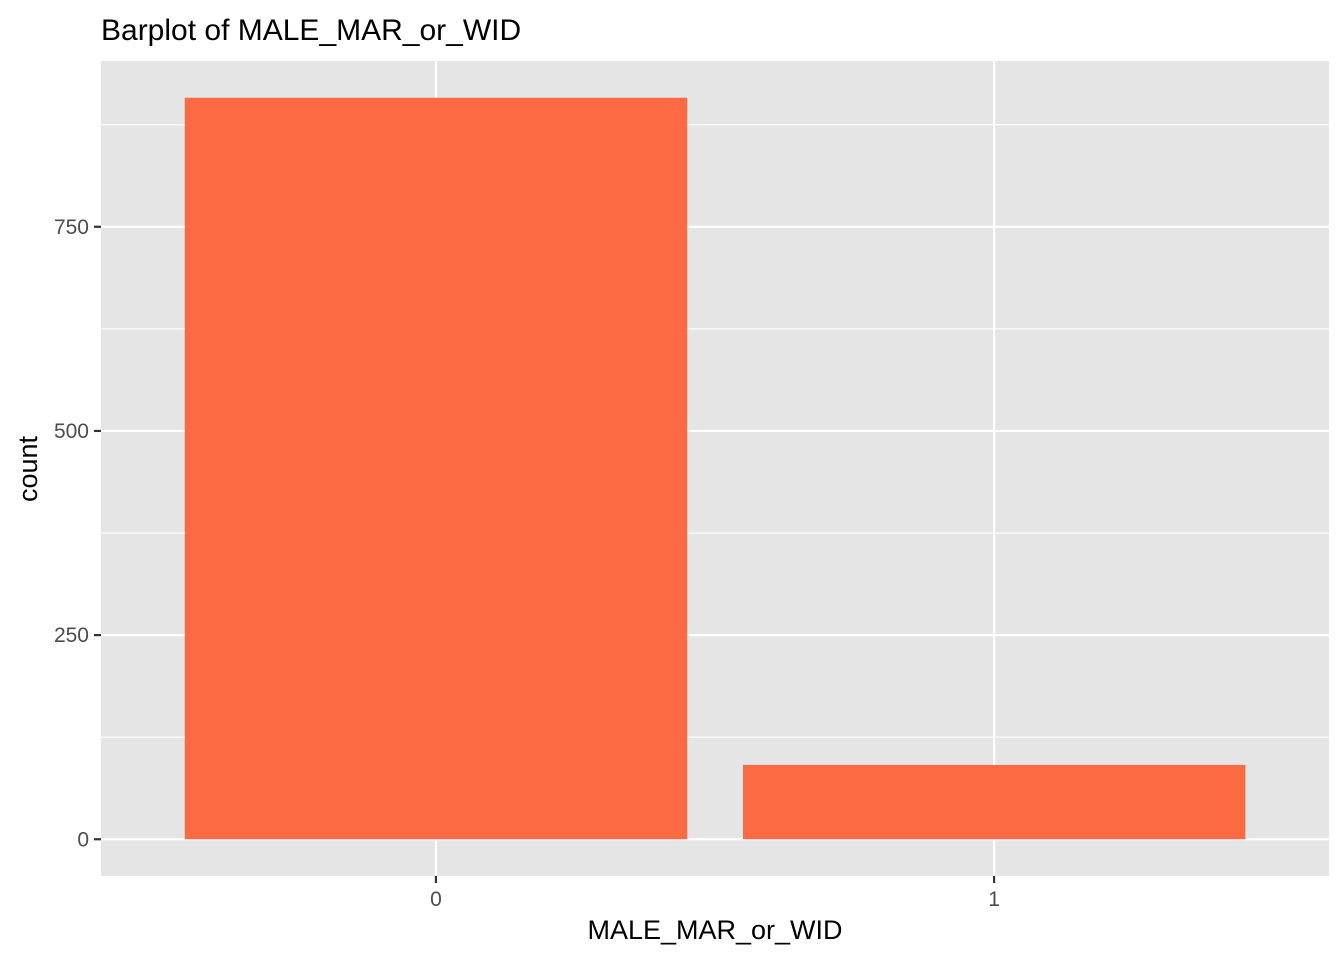  I want to click on y-tick-label: 750, so click(71, 227).